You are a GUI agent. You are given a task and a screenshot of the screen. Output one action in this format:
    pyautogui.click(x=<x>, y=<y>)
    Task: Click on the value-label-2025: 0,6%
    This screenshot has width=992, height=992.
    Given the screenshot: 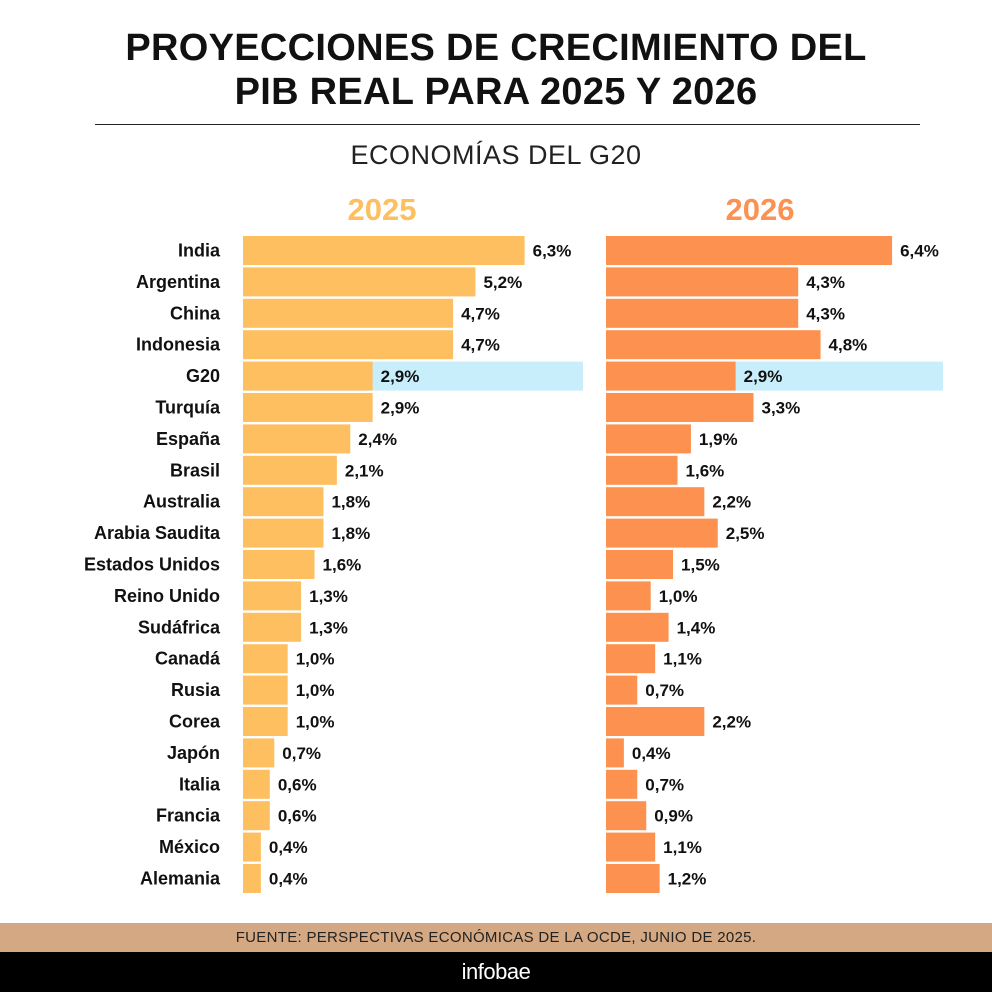 What is the action you would take?
    pyautogui.click(x=297, y=816)
    